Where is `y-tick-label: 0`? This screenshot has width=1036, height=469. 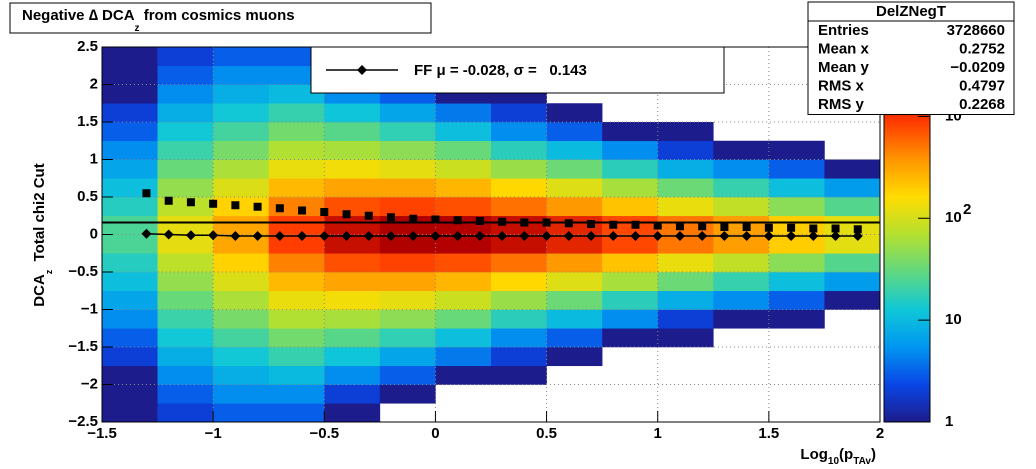
y-tick-label: 0 is located at coordinates (94, 233).